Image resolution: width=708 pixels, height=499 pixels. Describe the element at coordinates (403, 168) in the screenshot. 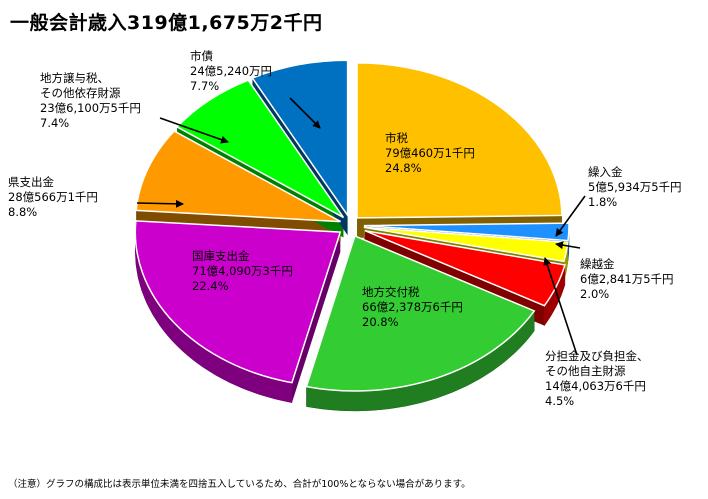

I see `slice-label-line: 24.8%` at that location.